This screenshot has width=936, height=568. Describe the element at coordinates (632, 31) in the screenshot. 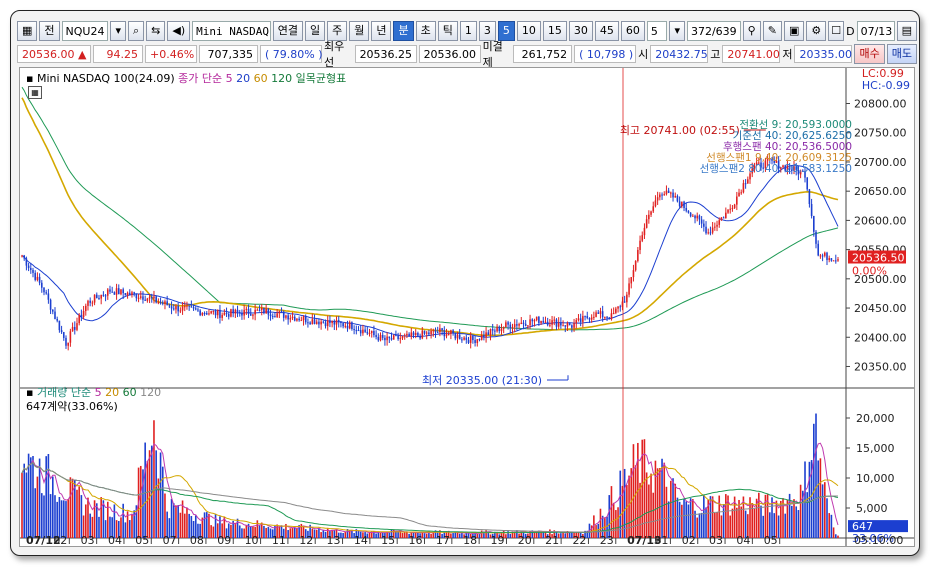

I see `minute-60-button: 60` at that location.